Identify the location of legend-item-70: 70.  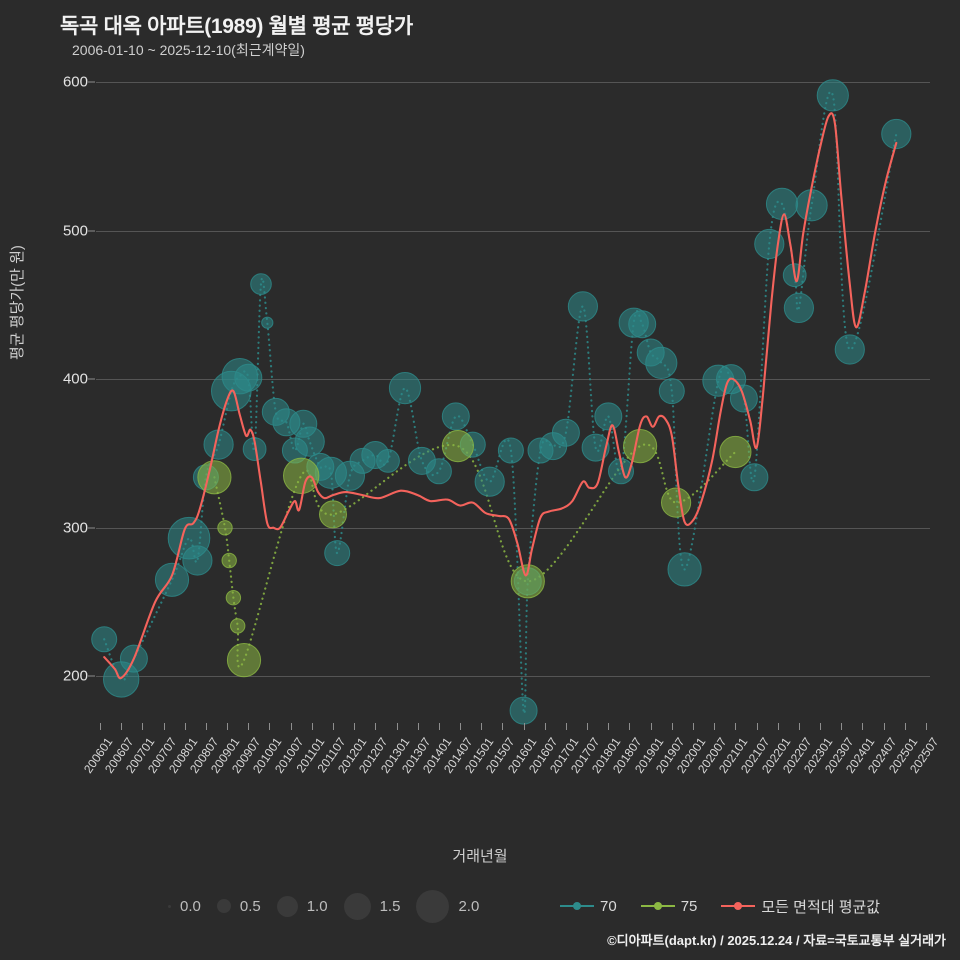
(588, 906).